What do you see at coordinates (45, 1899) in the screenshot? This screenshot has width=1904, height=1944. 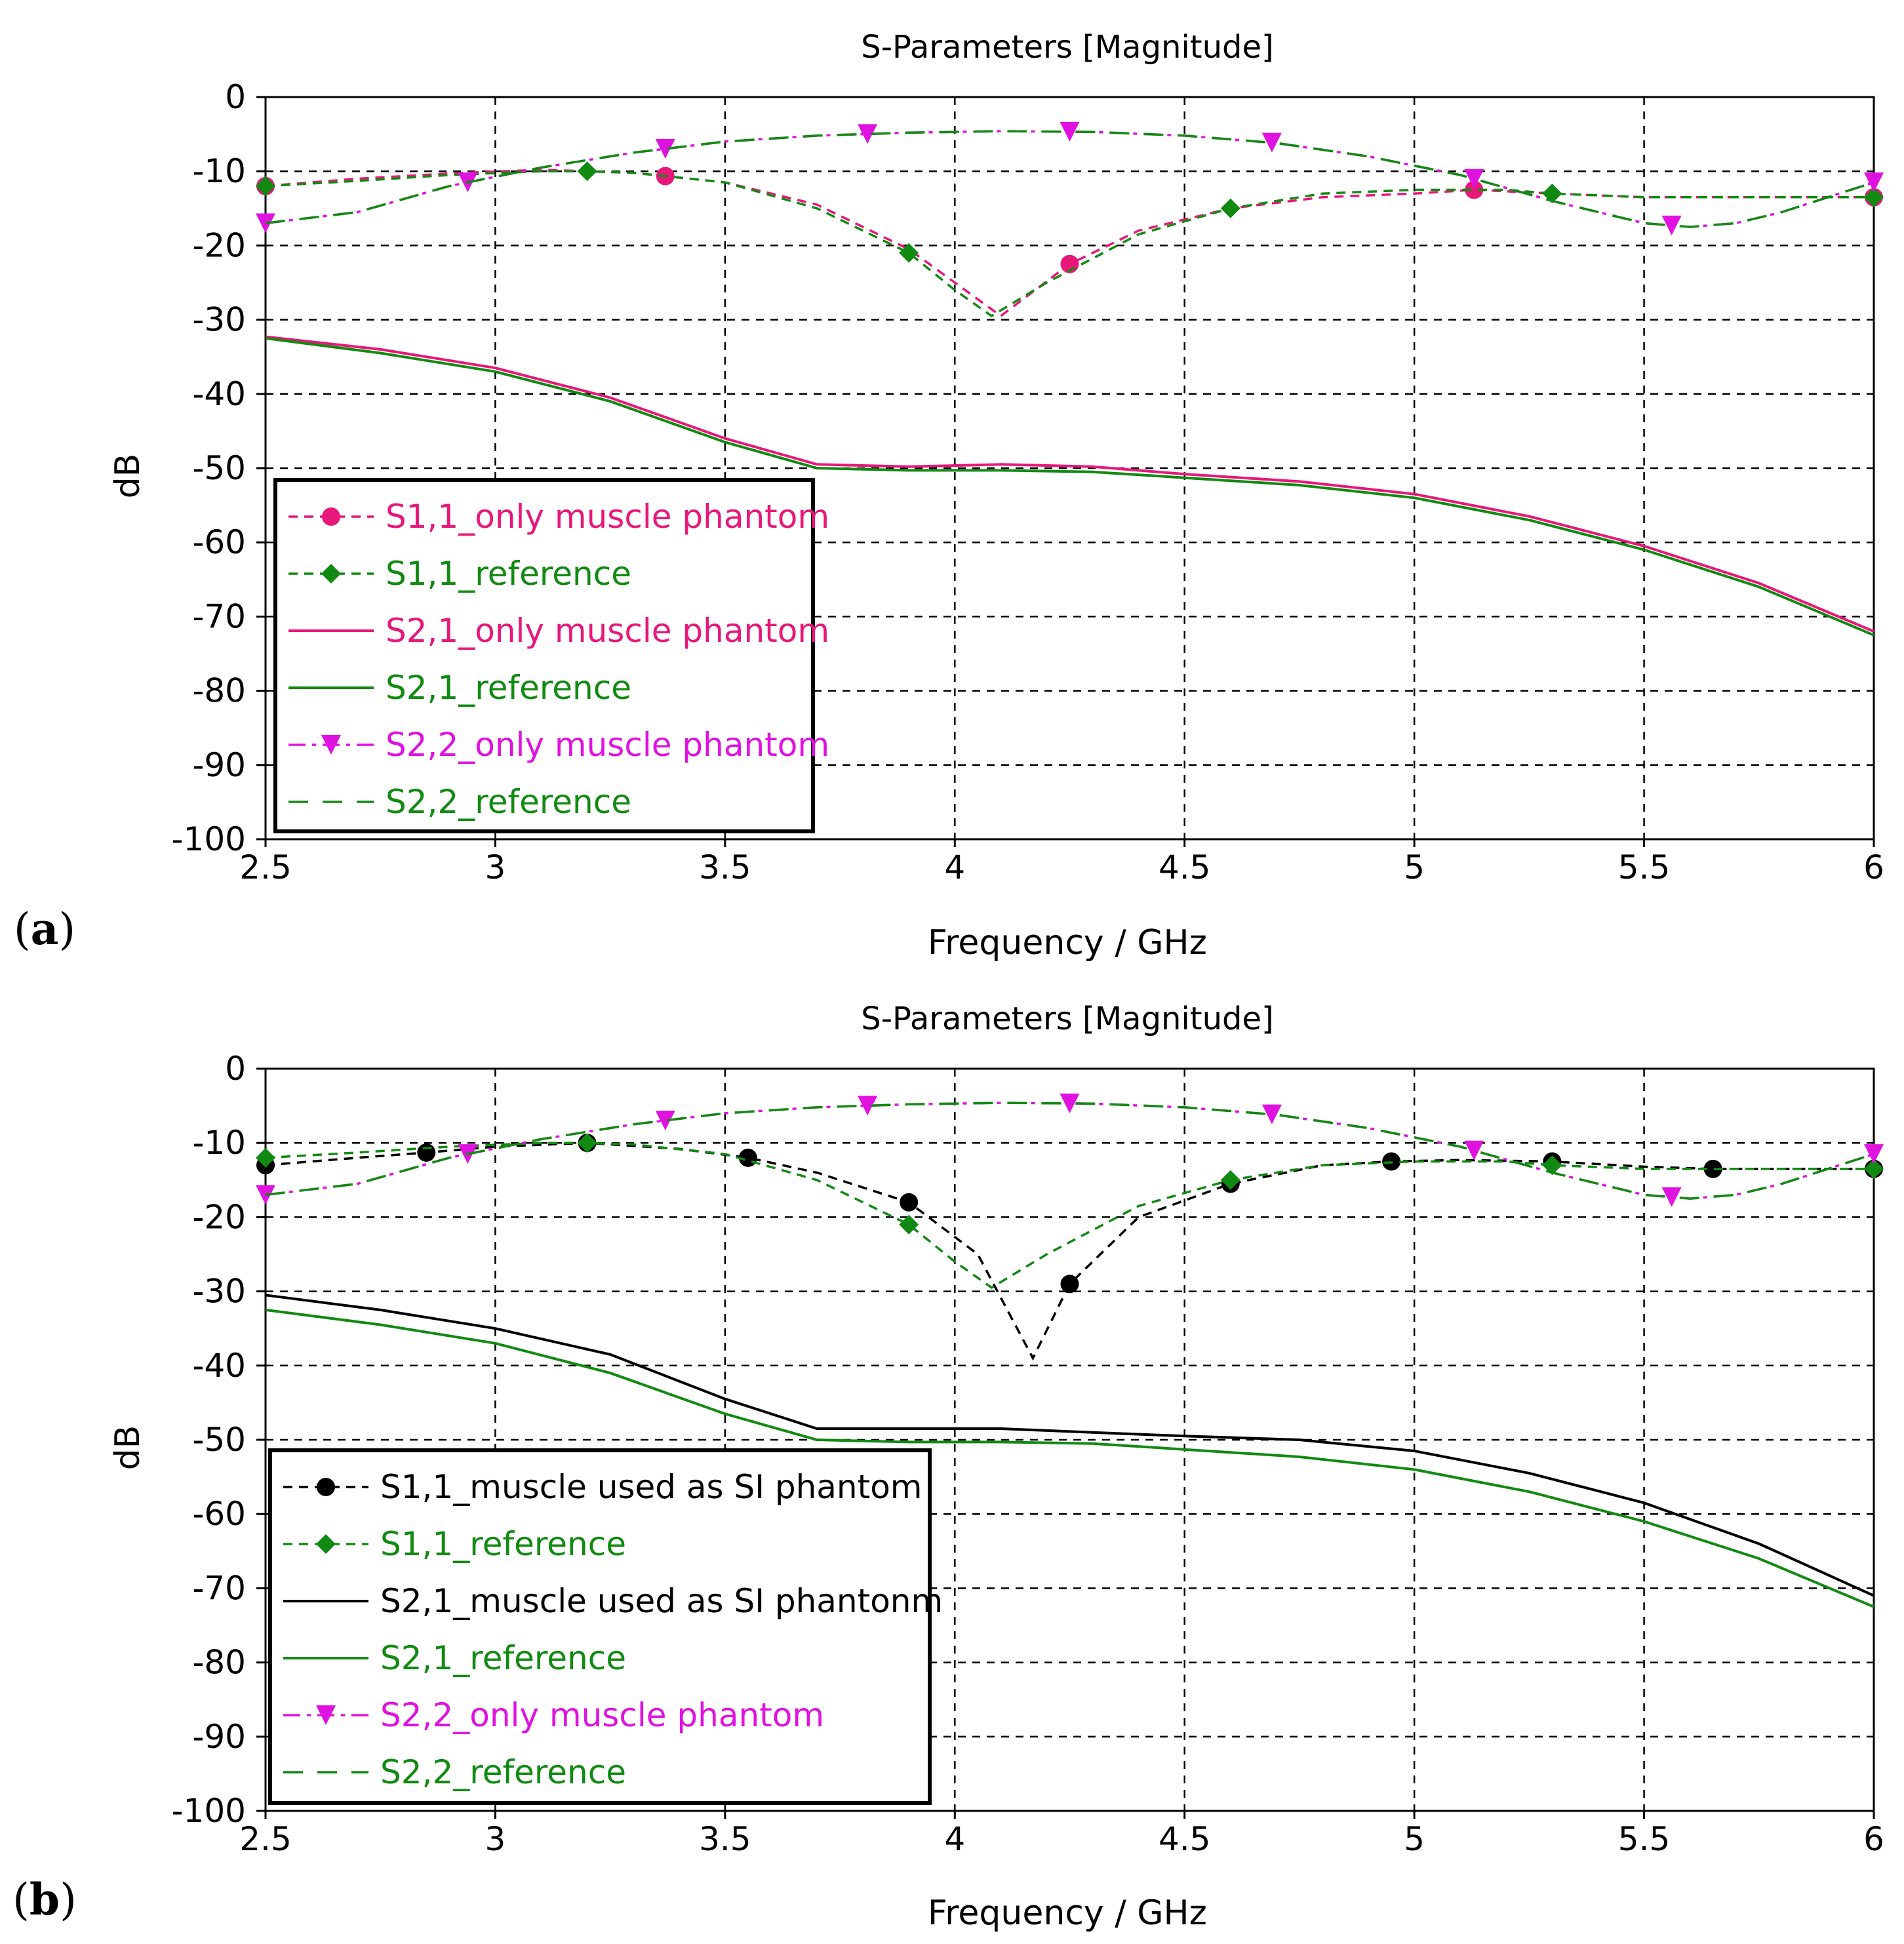 I see `panel-letter: b` at bounding box center [45, 1899].